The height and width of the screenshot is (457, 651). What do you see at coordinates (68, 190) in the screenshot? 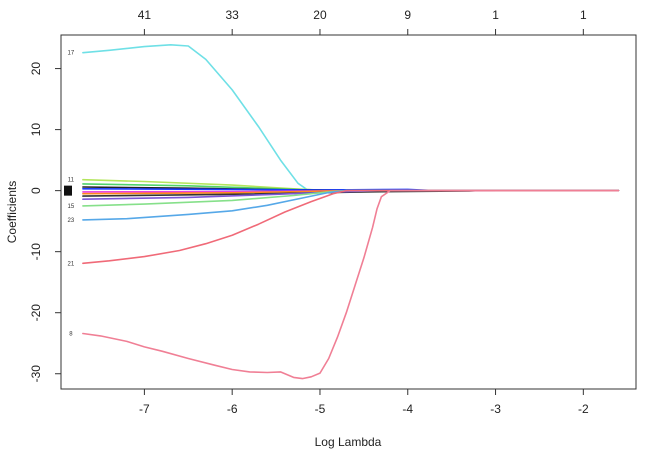
I see `overlapping-labels-mark` at bounding box center [68, 190].